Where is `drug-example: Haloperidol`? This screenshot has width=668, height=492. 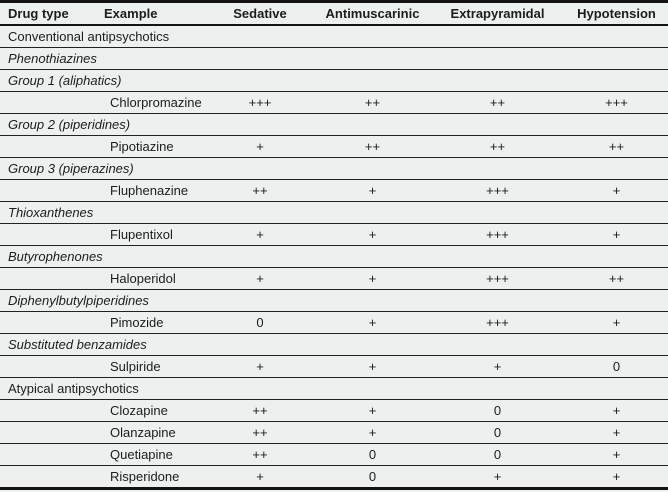 drug-example: Haloperidol is located at coordinates (152, 278).